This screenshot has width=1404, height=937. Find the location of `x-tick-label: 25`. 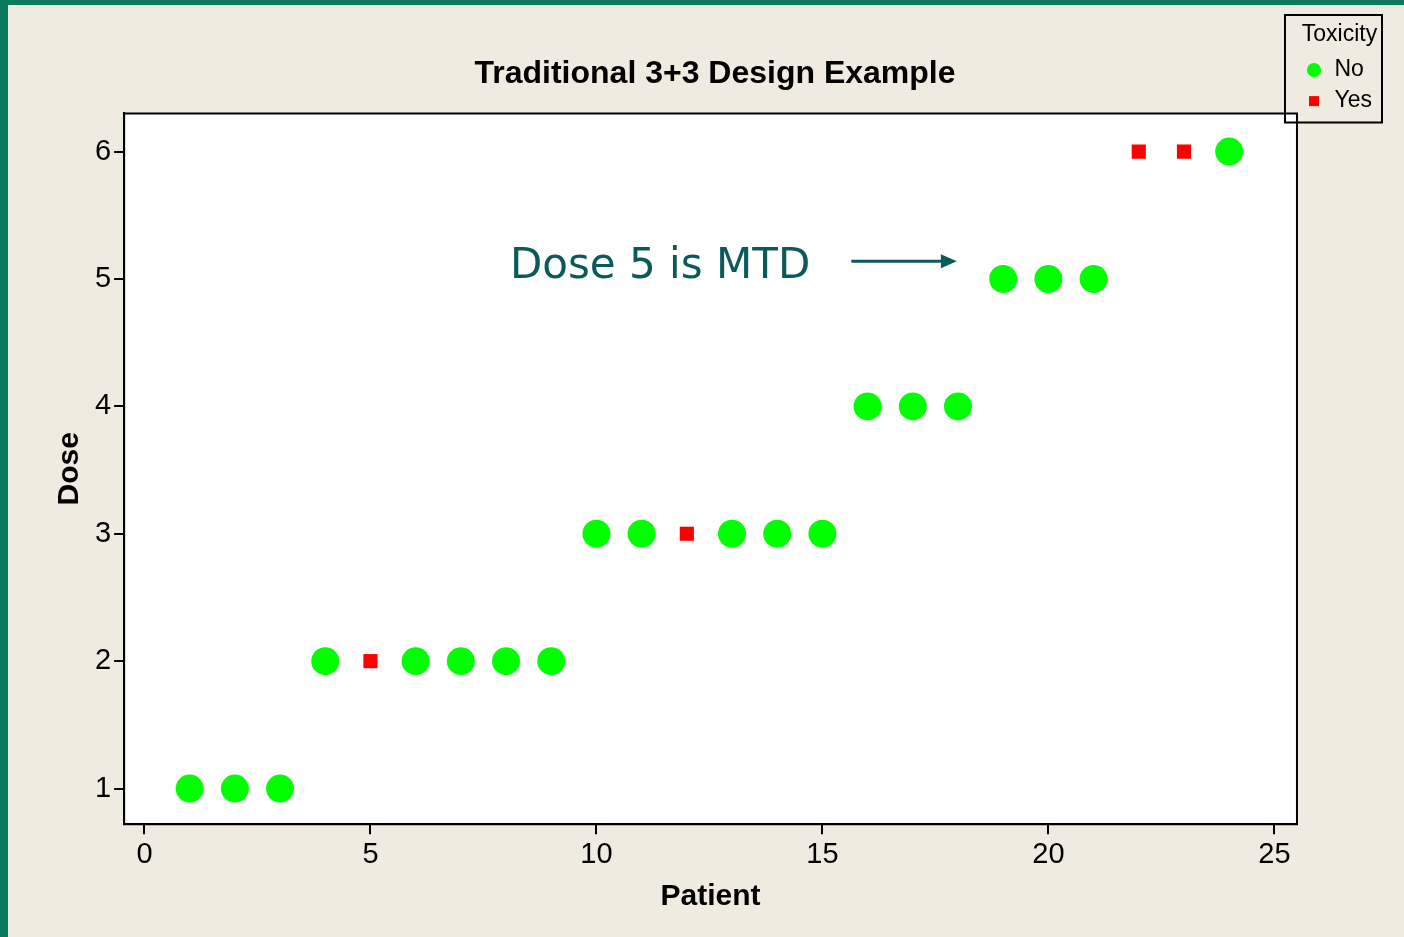

x-tick-label: 25 is located at coordinates (1274, 852).